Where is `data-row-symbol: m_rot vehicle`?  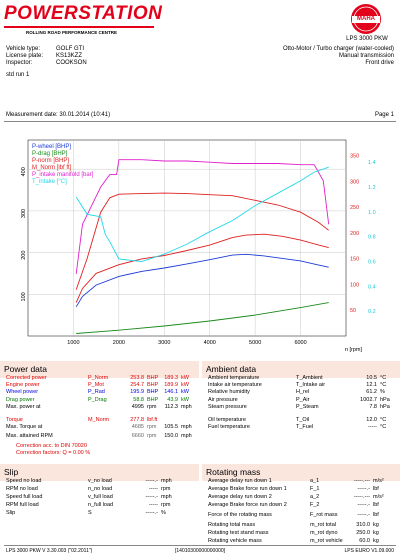
data-row-symbol: m_rot vehicle is located at coordinates (326, 541).